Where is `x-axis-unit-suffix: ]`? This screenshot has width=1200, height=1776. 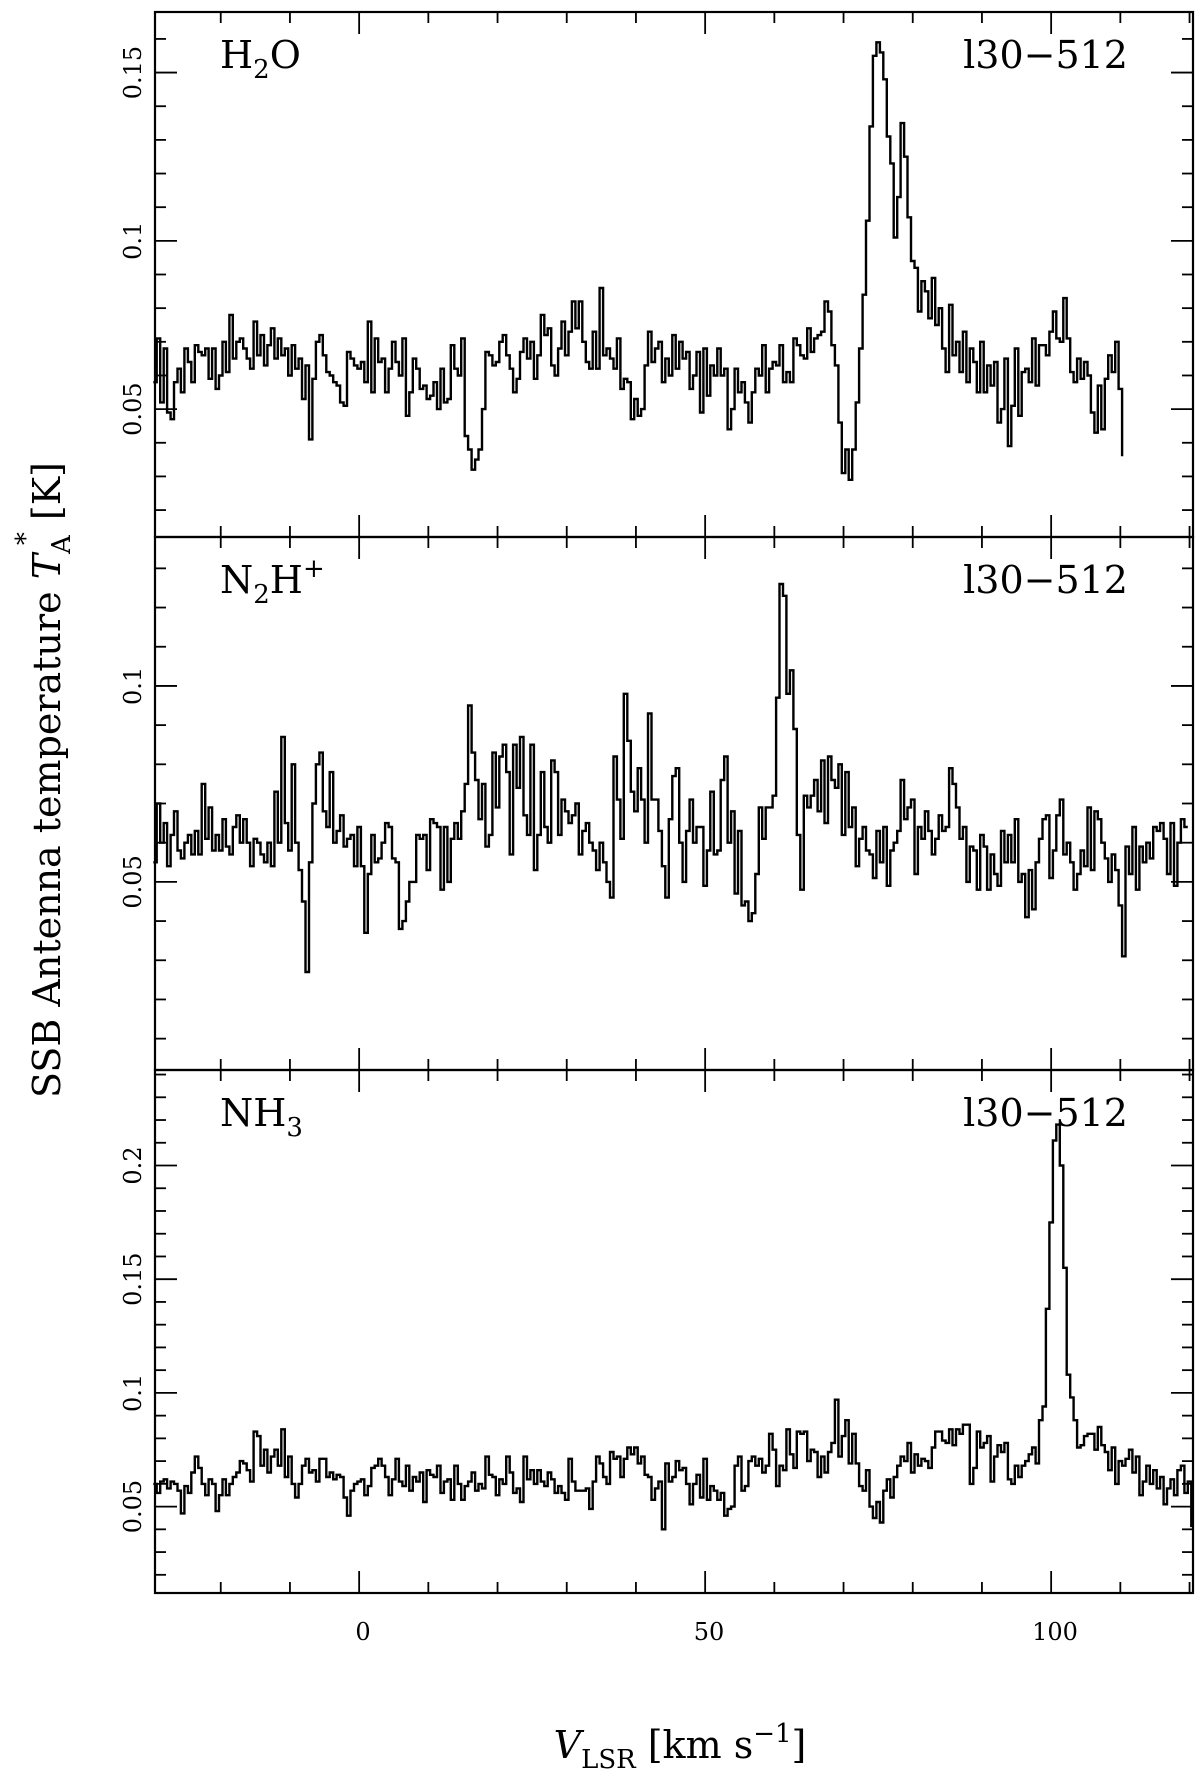
x-axis-unit-suffix: ] is located at coordinates (799, 1745).